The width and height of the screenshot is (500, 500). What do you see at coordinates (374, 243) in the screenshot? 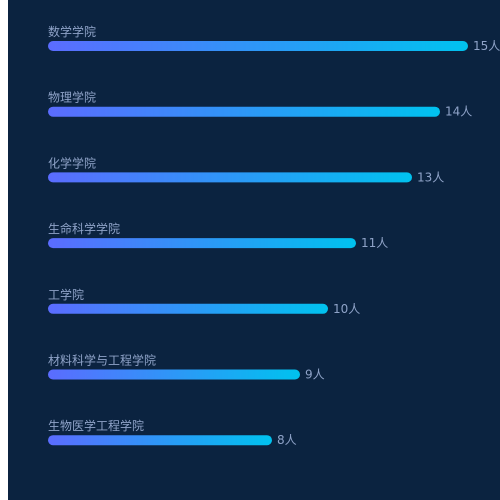
I see `value-label: 11人` at bounding box center [374, 243].